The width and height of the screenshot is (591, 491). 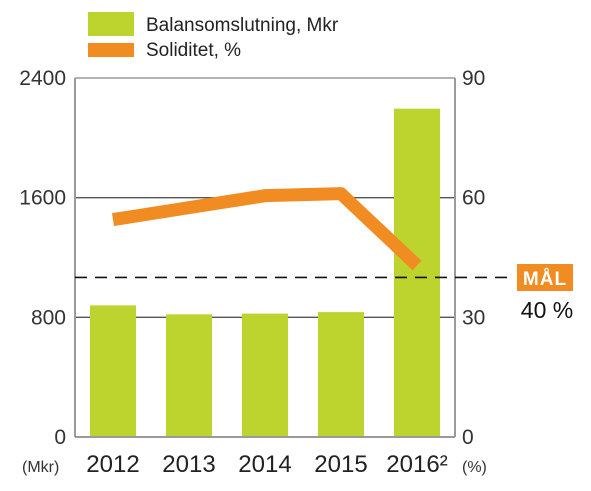 I want to click on line-series, so click(x=266, y=229).